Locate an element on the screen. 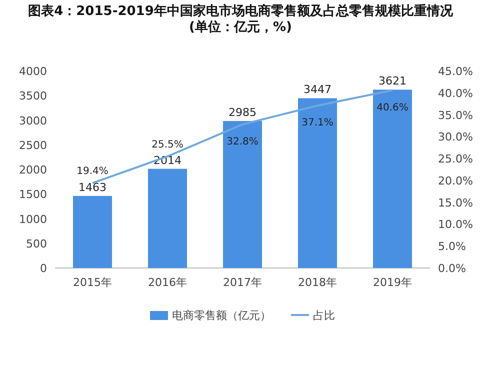 The height and width of the screenshot is (370, 481). y-tick-label: 3500 is located at coordinates (33, 96).